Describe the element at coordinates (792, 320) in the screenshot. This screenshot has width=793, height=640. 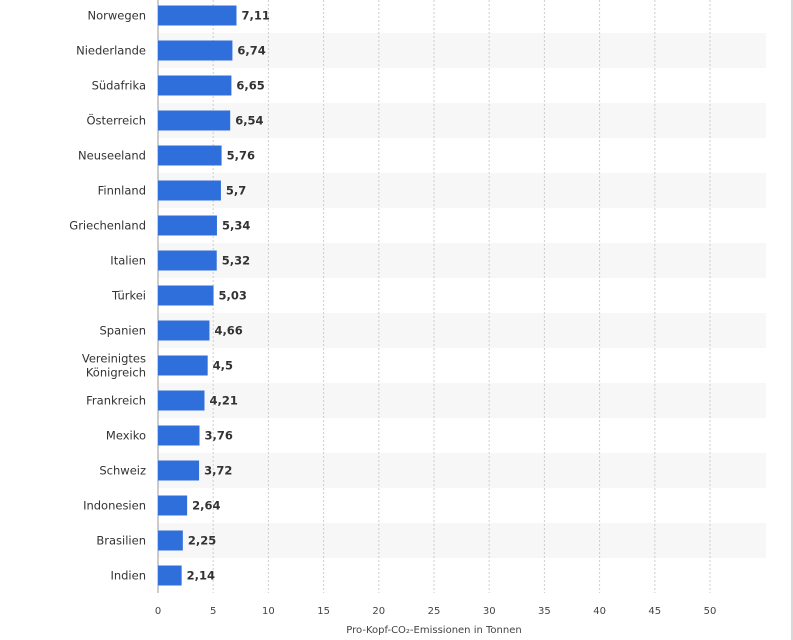
I see `scrollbar-edge` at that location.